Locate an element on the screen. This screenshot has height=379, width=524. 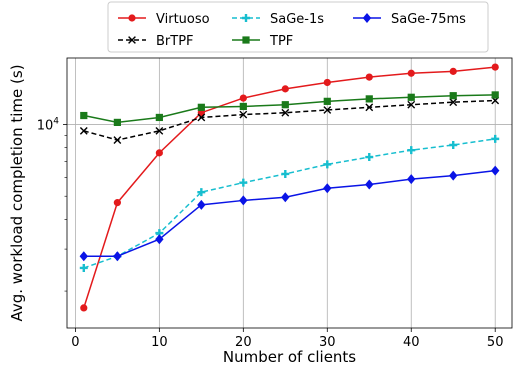
legend-entry: TPF is located at coordinates (262, 41).